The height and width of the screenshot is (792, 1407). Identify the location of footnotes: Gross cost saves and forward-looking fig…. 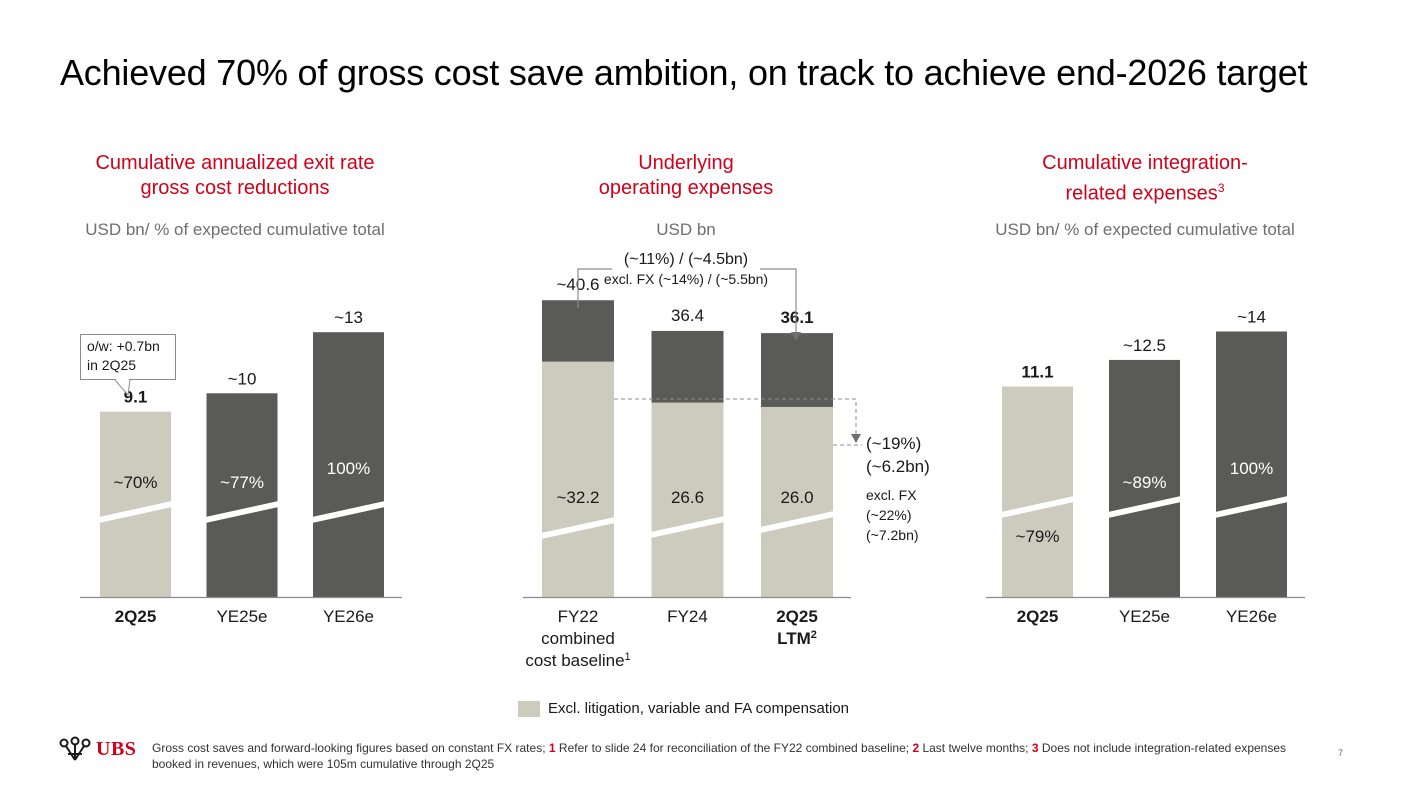
(737, 756).